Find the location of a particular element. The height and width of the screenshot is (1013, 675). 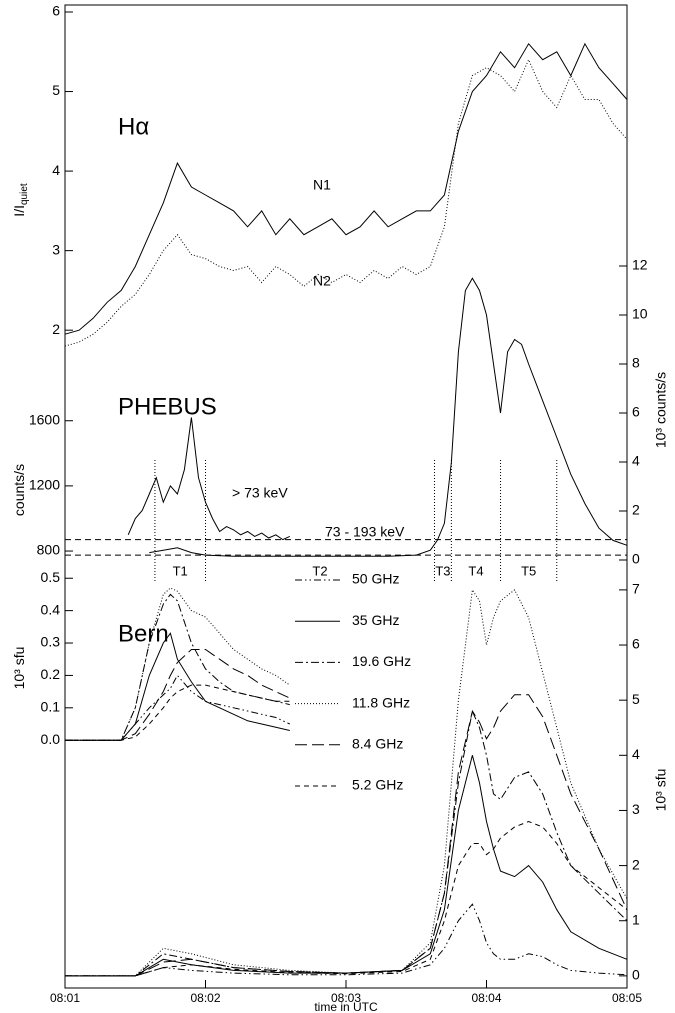

y2-tick-label: 10 is located at coordinates (640, 314).